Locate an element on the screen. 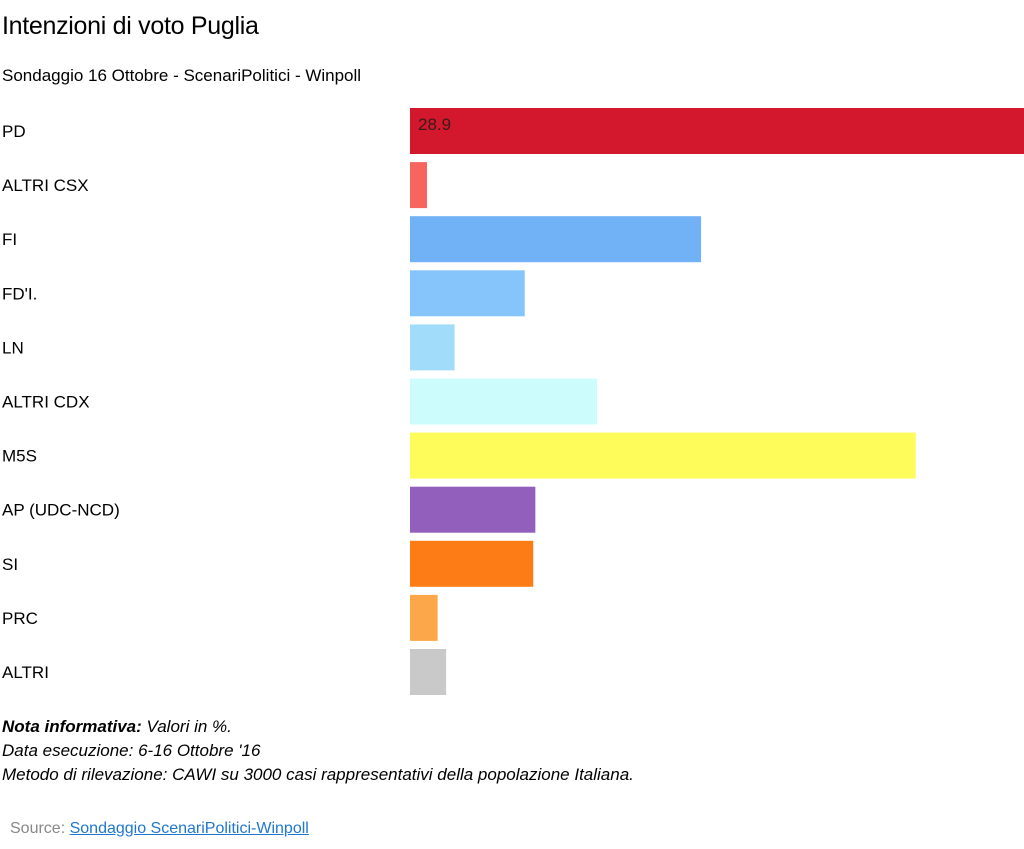 The image size is (1024, 849). category-label: PRC is located at coordinates (20, 618).